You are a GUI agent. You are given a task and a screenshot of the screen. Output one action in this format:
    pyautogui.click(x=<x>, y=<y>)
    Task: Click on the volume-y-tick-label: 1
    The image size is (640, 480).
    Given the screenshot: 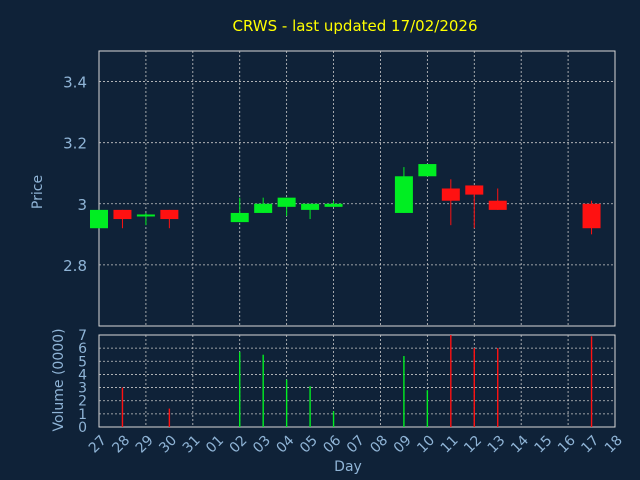 What is the action you would take?
    pyautogui.click(x=82, y=415)
    